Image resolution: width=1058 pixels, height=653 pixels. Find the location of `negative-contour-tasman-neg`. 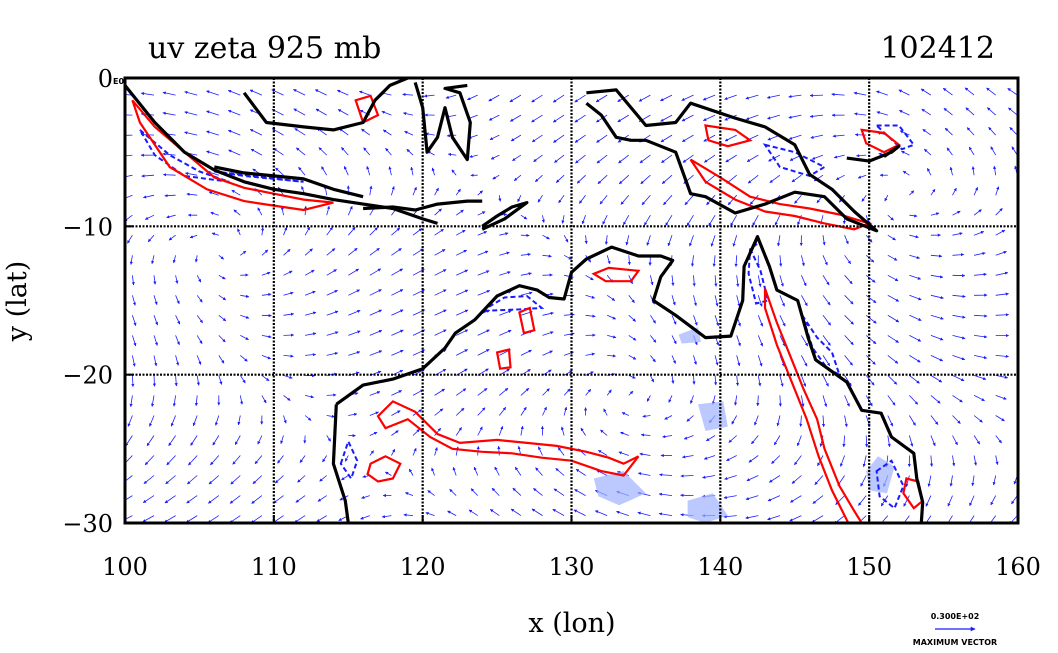

negative-contour-tasman-neg is located at coordinates (890, 484).